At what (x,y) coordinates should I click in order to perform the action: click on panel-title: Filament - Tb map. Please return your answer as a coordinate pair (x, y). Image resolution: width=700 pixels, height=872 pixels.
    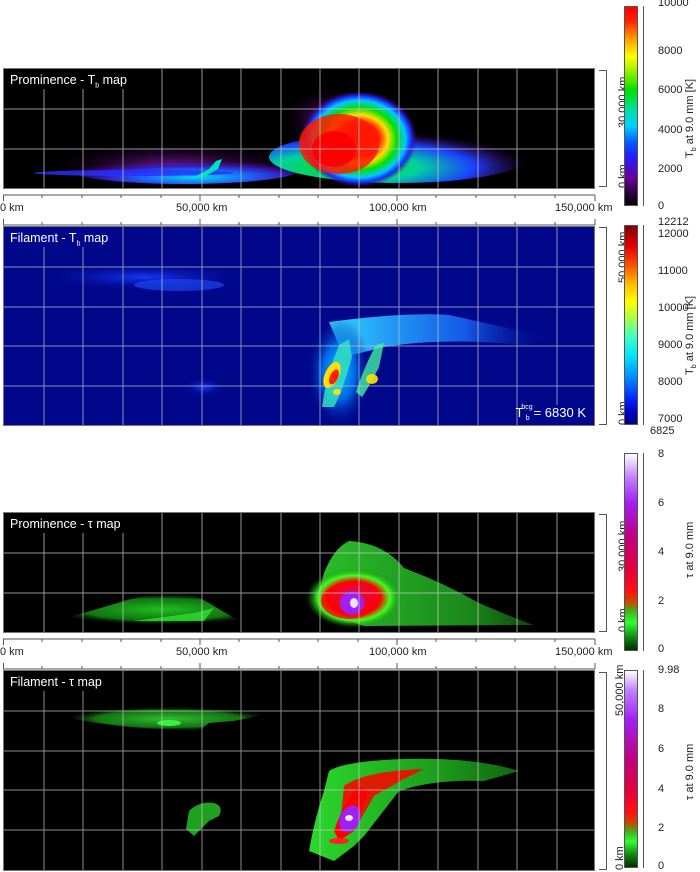
    Looking at the image, I should click on (59, 239).